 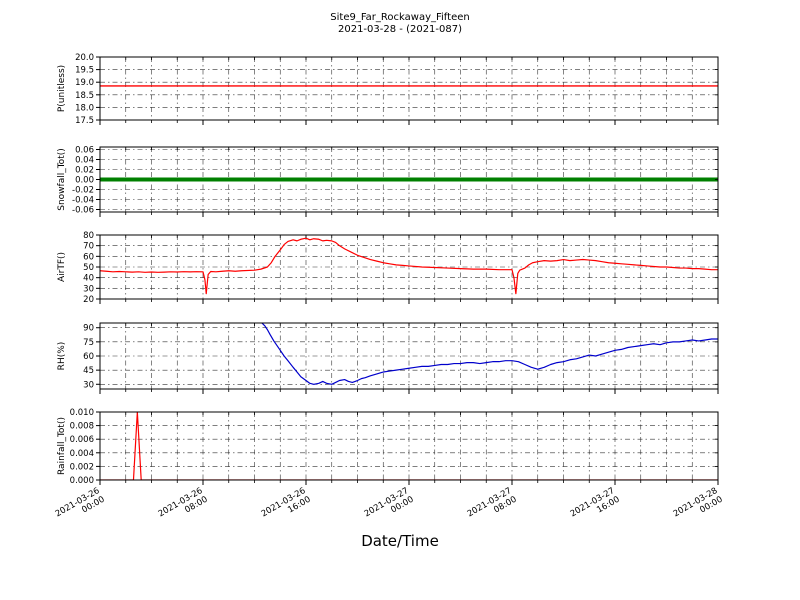 I want to click on svg-text: -0.06, so click(x=83, y=211).